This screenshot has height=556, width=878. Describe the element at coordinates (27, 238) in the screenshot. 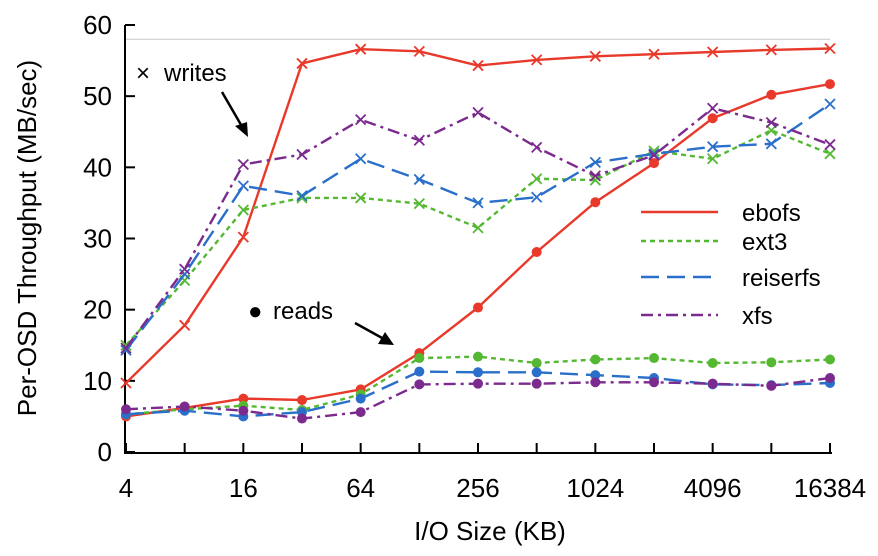

I see `y-axis-label: Per-OSD Throughput (MB/sec)` at that location.